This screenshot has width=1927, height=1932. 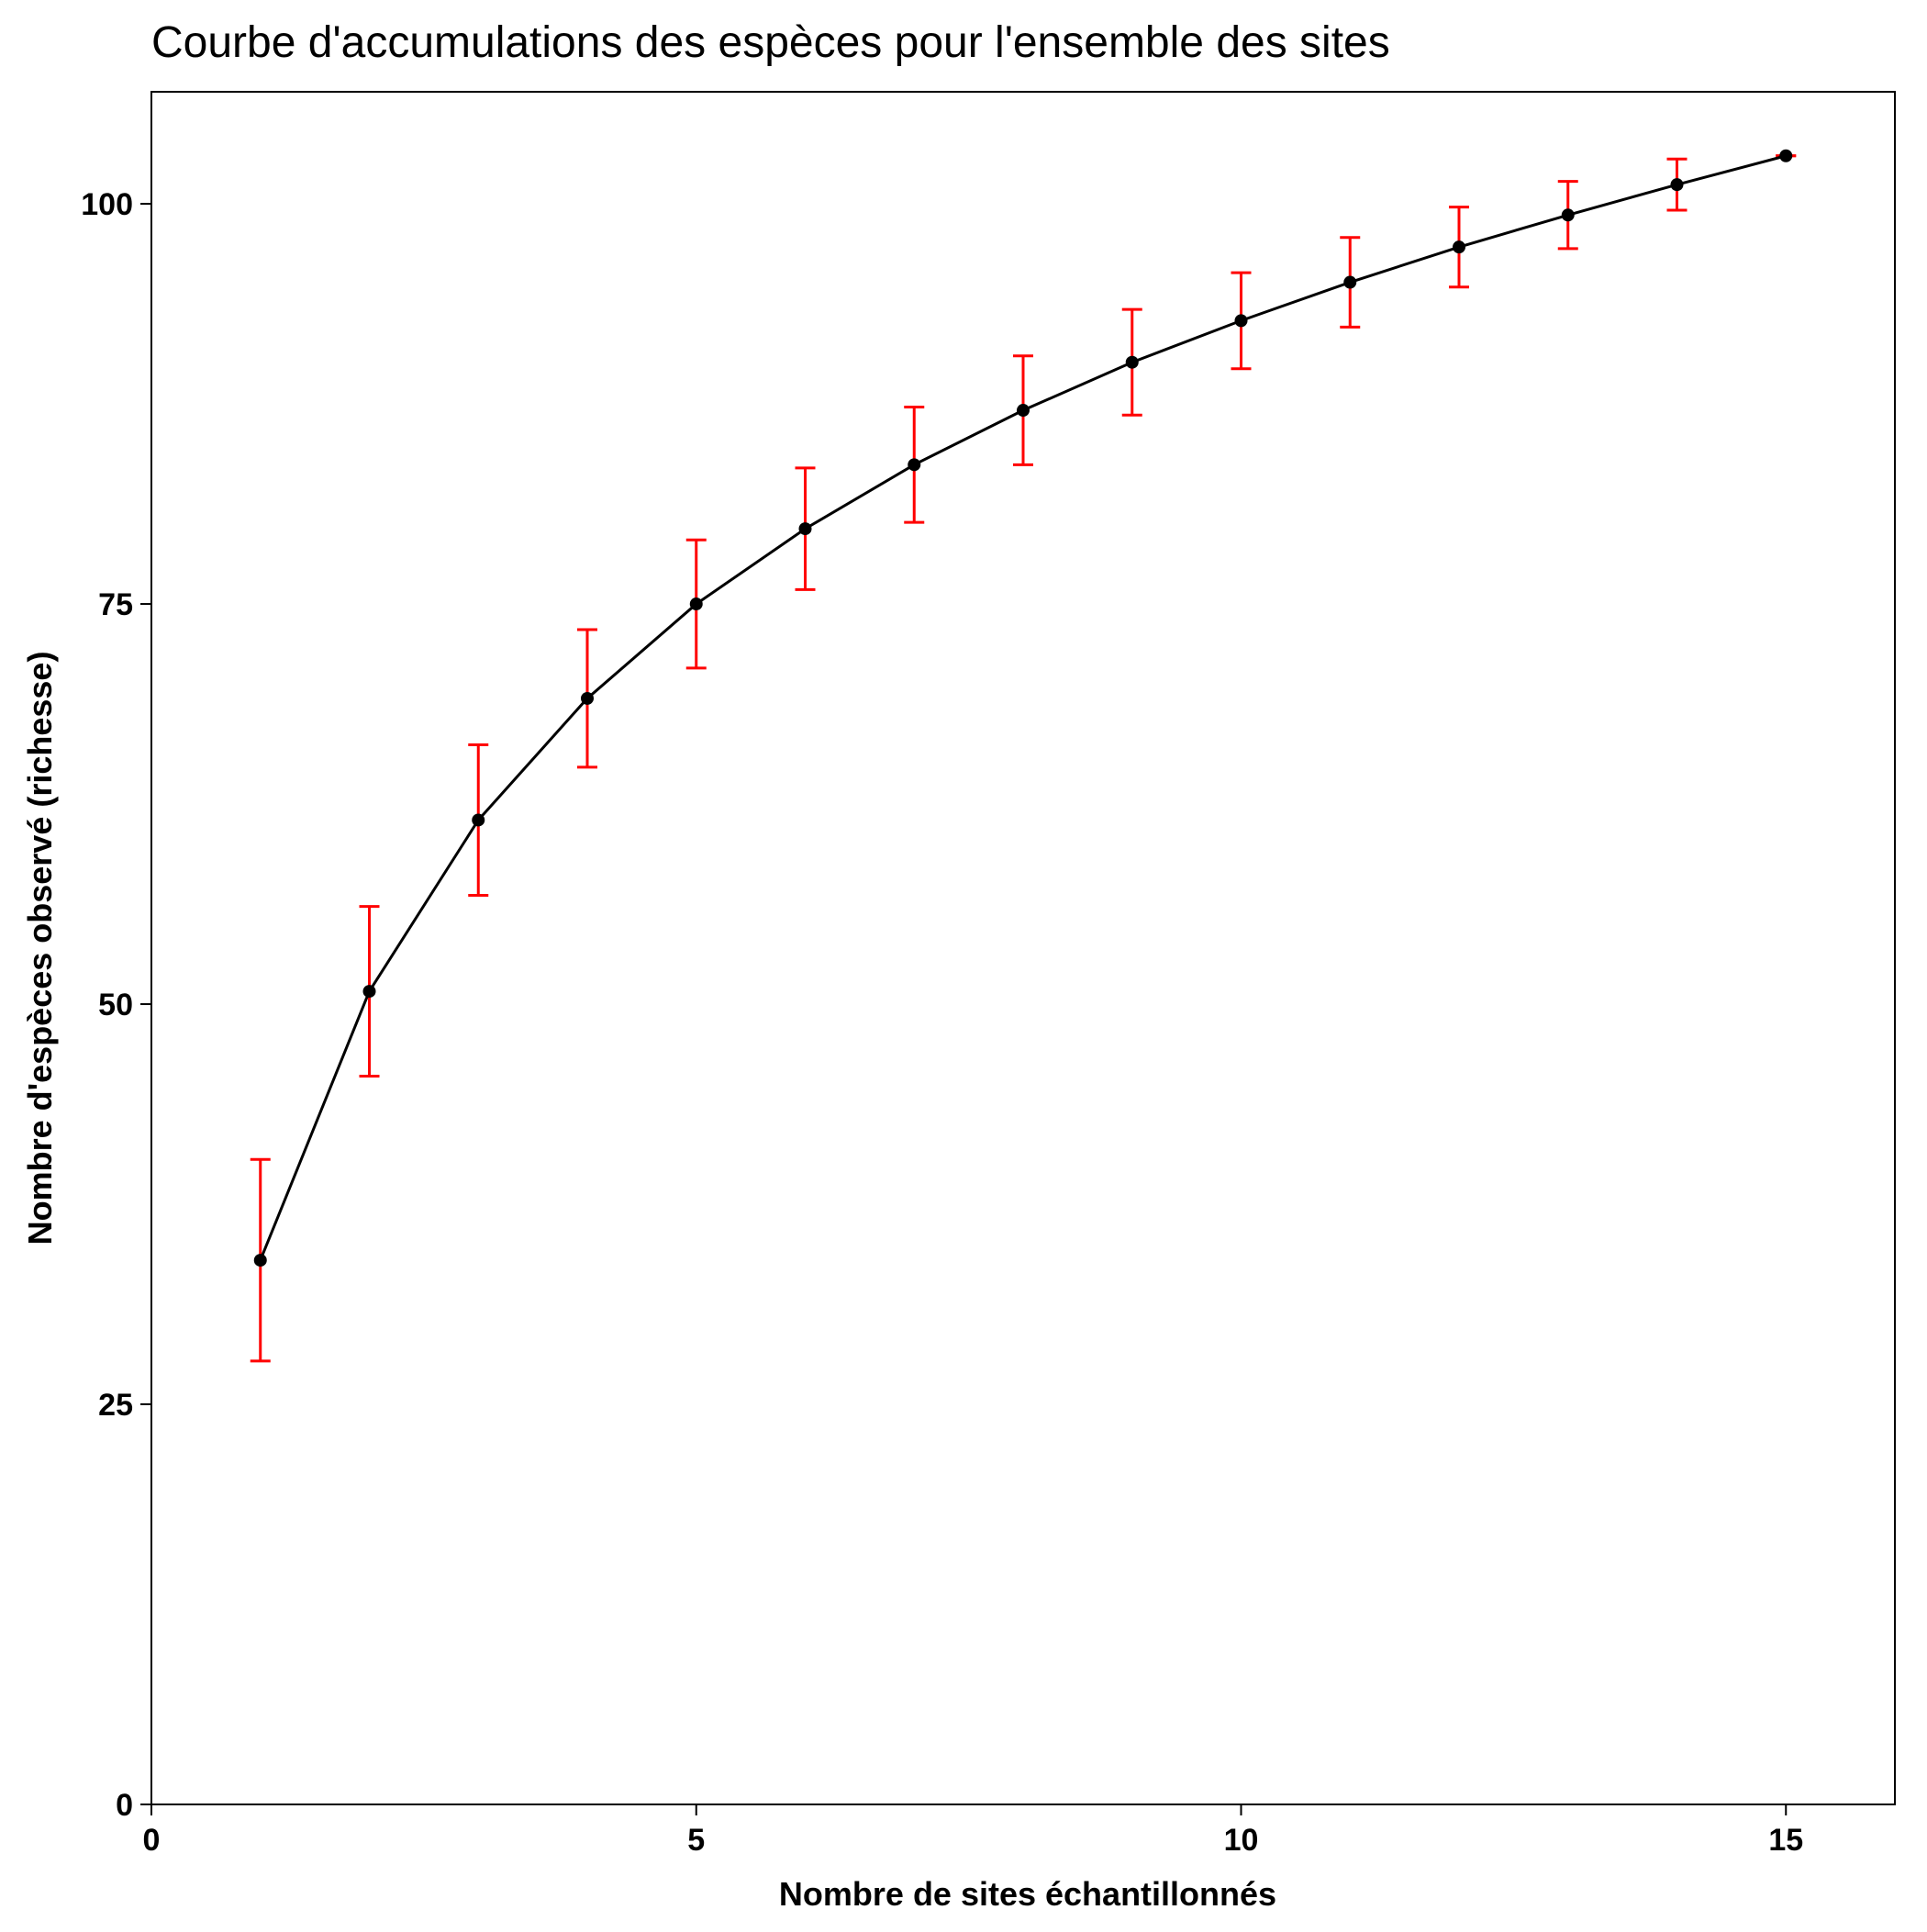 I want to click on y-axis-title: Nombre d'espèces observé (richesse), so click(x=40, y=948).